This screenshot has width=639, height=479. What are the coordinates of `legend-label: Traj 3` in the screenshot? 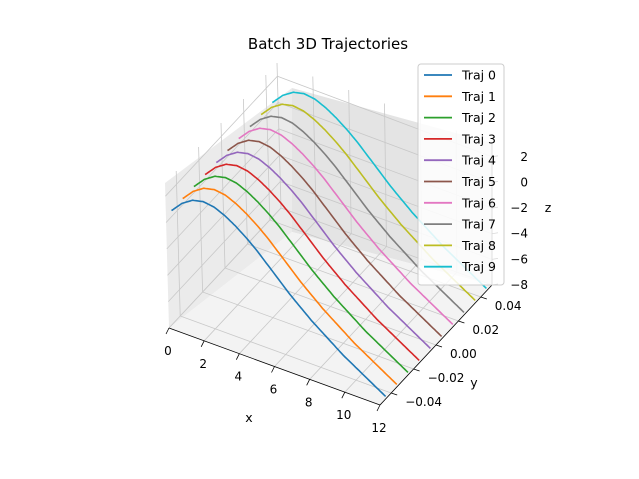 It's located at (478, 138).